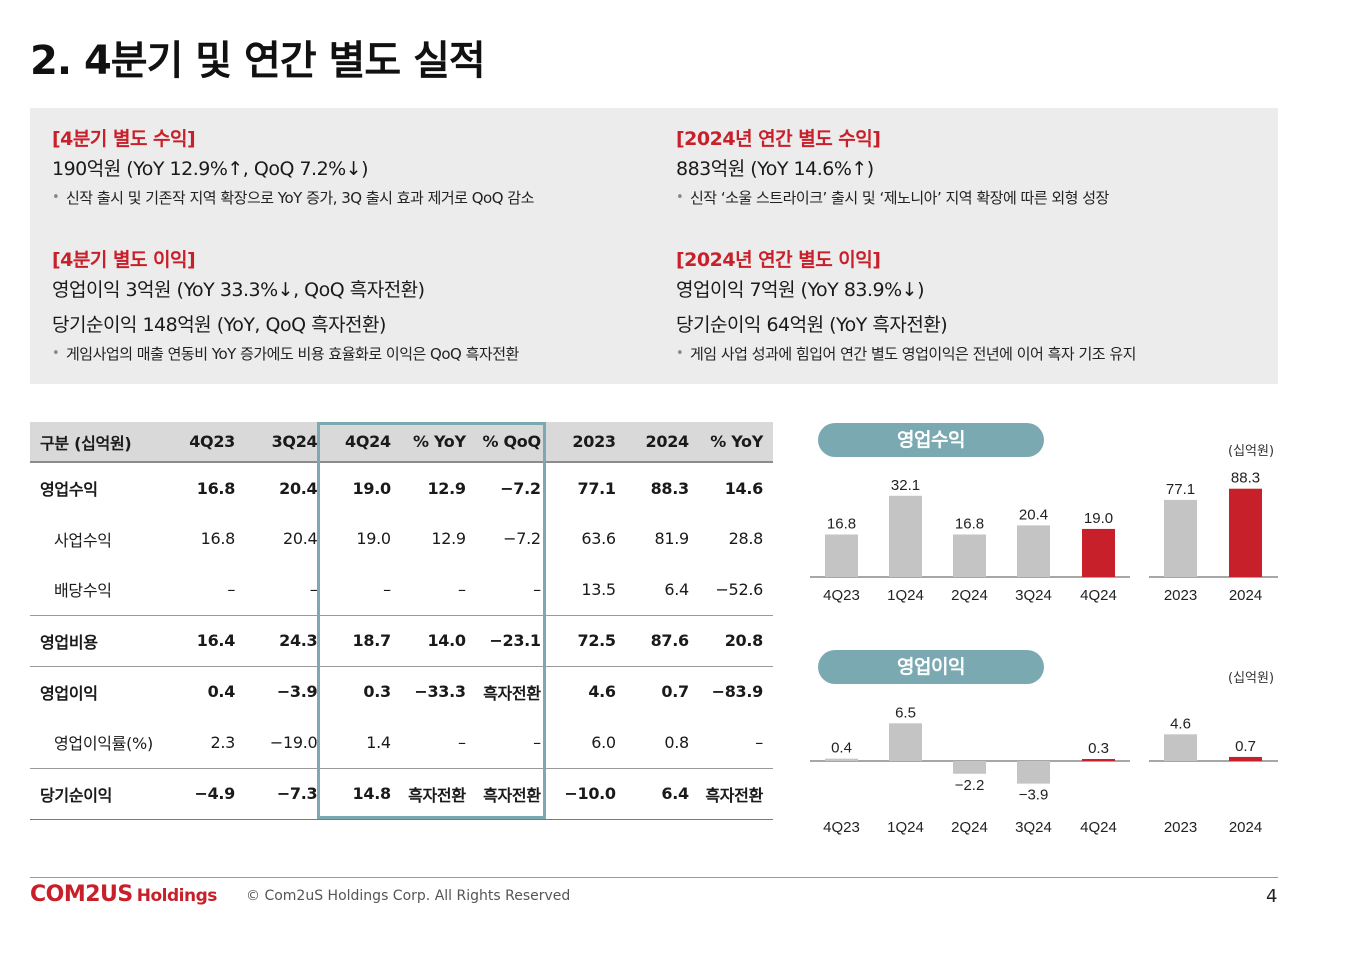 The image size is (1351, 970). Describe the element at coordinates (735, 590) in the screenshot. I see `table-cell: −52.6` at that location.